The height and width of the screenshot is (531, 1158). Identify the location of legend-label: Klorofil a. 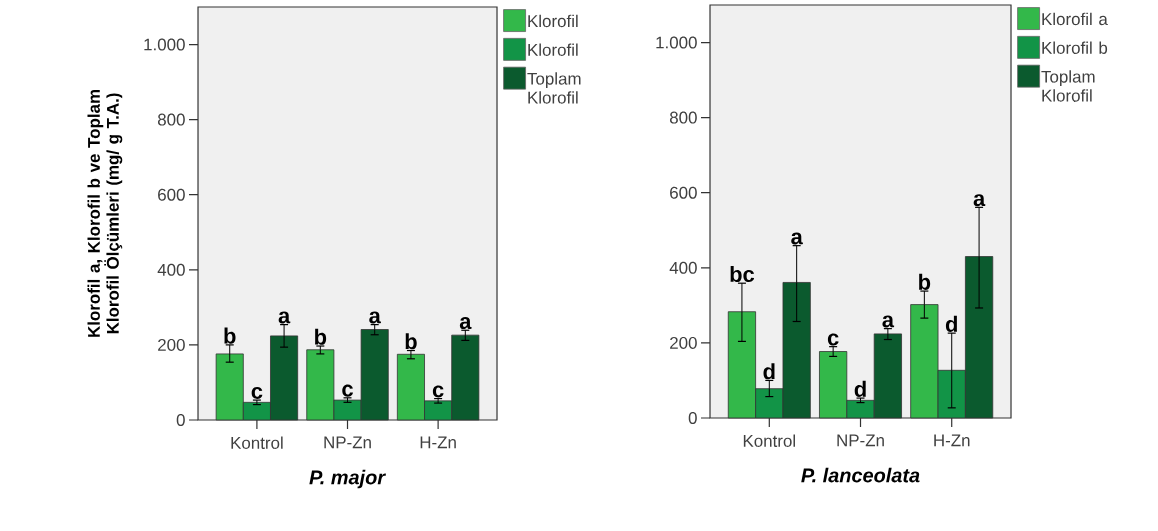
(1075, 19).